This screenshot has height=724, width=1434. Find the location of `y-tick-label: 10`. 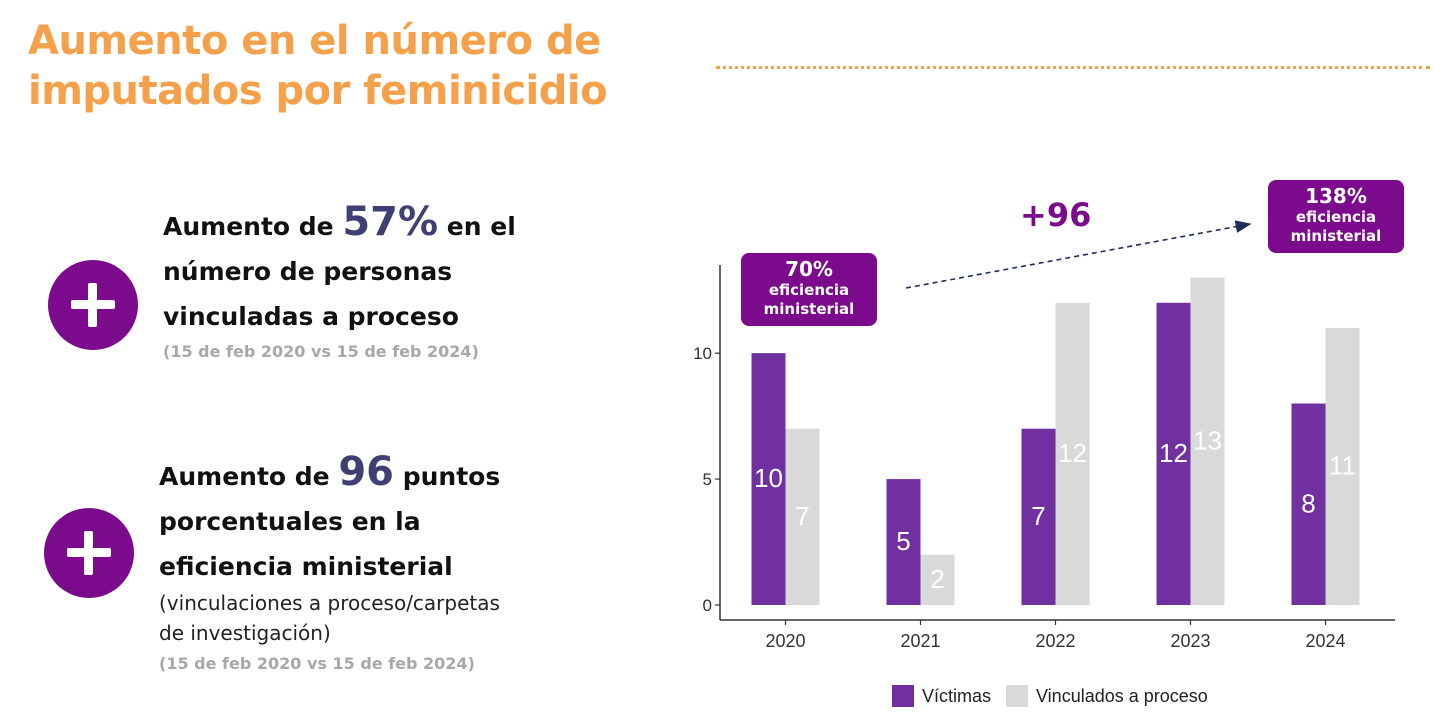

y-tick-label: 10 is located at coordinates (702, 353).